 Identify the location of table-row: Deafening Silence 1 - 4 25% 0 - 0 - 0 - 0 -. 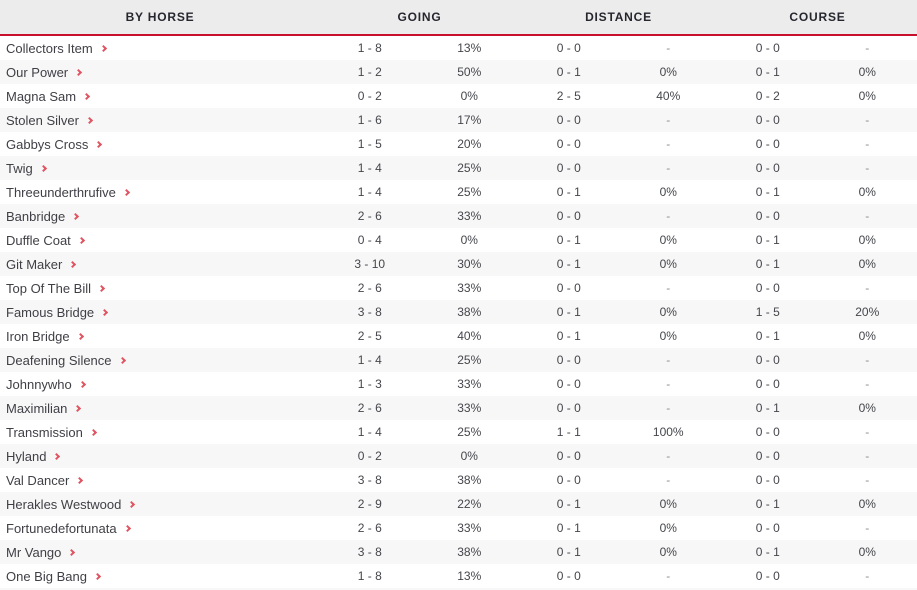
(458, 360).